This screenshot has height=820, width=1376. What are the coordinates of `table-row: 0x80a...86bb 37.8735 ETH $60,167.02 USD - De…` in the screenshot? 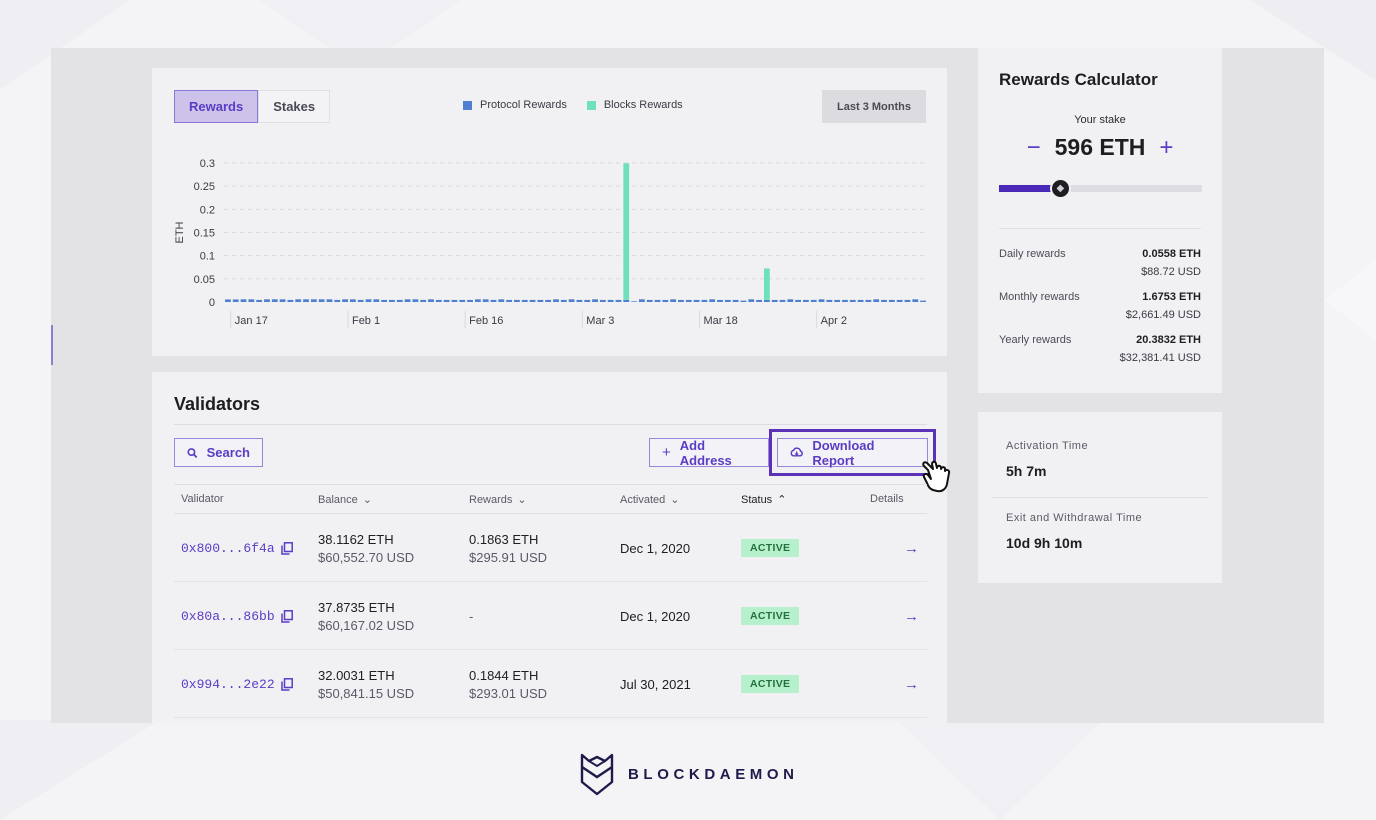 It's located at (550, 616).